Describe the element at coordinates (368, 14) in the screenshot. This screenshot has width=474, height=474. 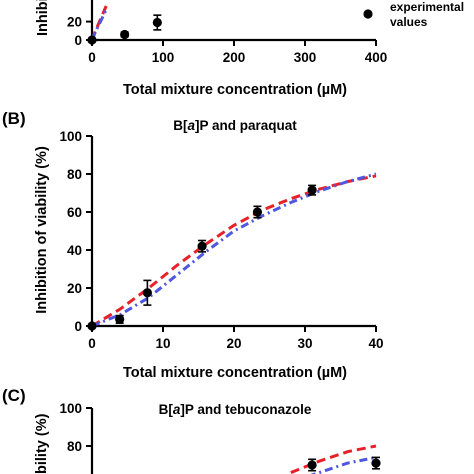
I see `panel-a-legend-marker` at that location.